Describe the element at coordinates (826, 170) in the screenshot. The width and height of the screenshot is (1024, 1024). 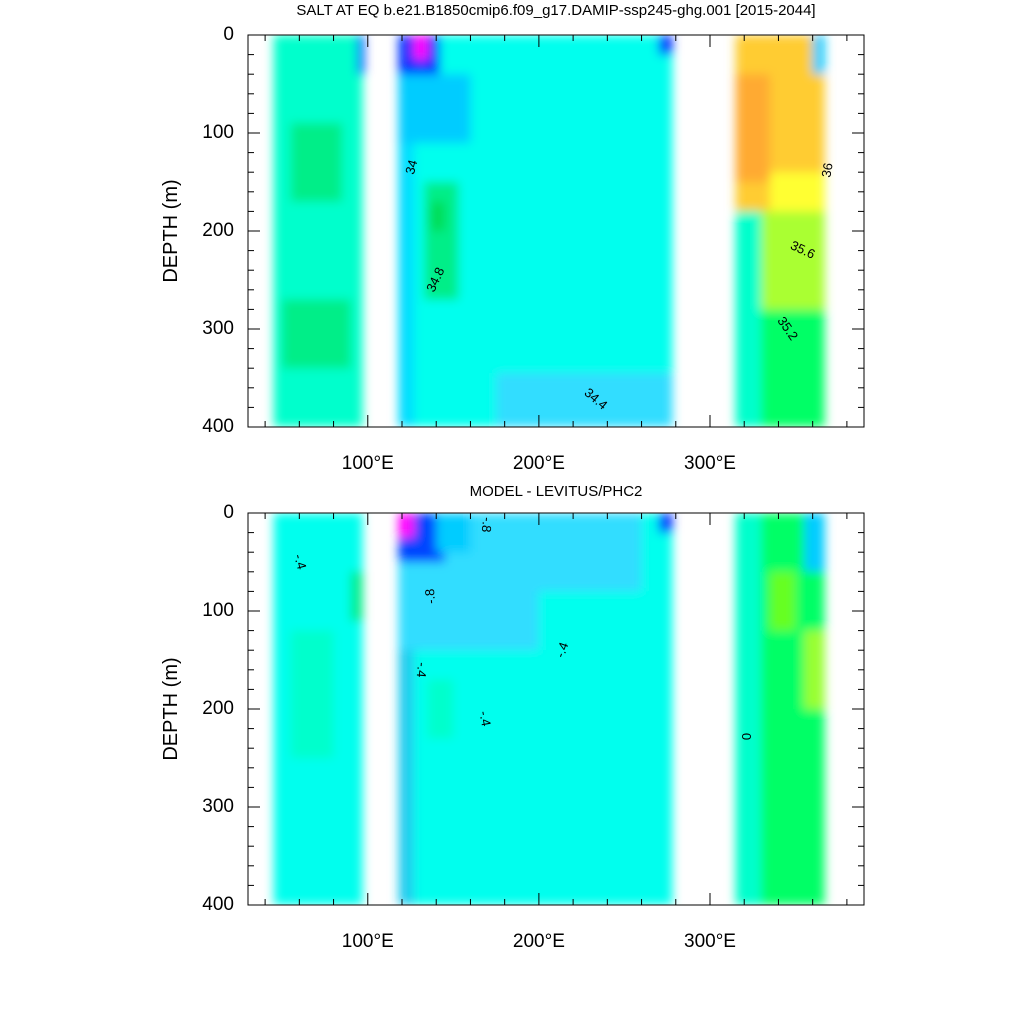
I see `contour-label: 36` at that location.